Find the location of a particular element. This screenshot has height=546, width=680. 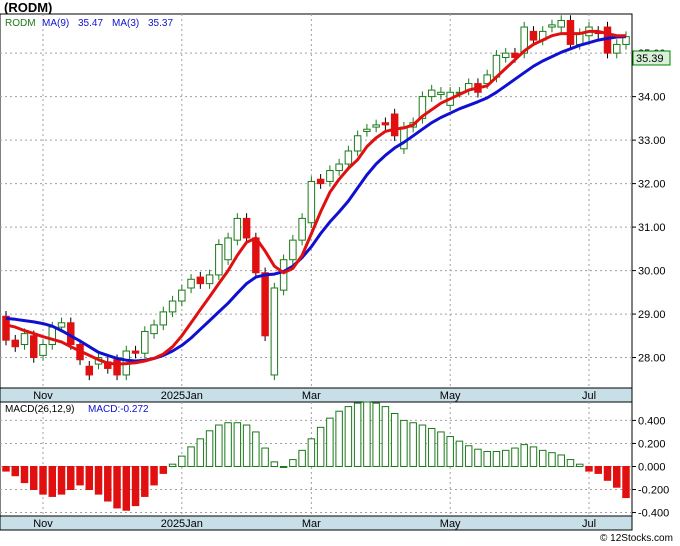

macd-legend-label: MACD(26,12,9) is located at coordinates (39, 409).